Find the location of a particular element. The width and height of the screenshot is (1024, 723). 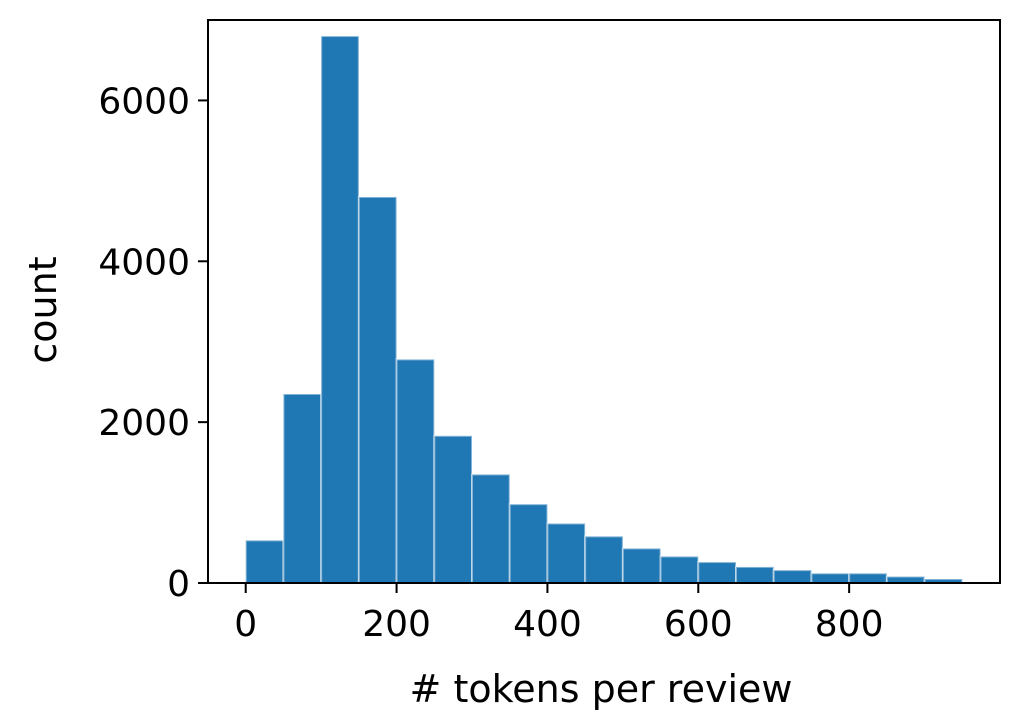

y-tick-label: 2000 is located at coordinates (144, 423).